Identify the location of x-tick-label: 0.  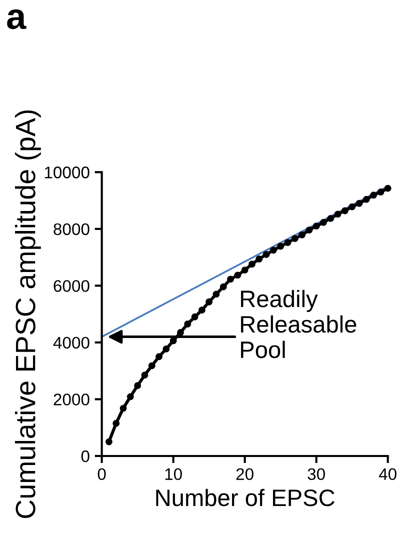
(102, 474).